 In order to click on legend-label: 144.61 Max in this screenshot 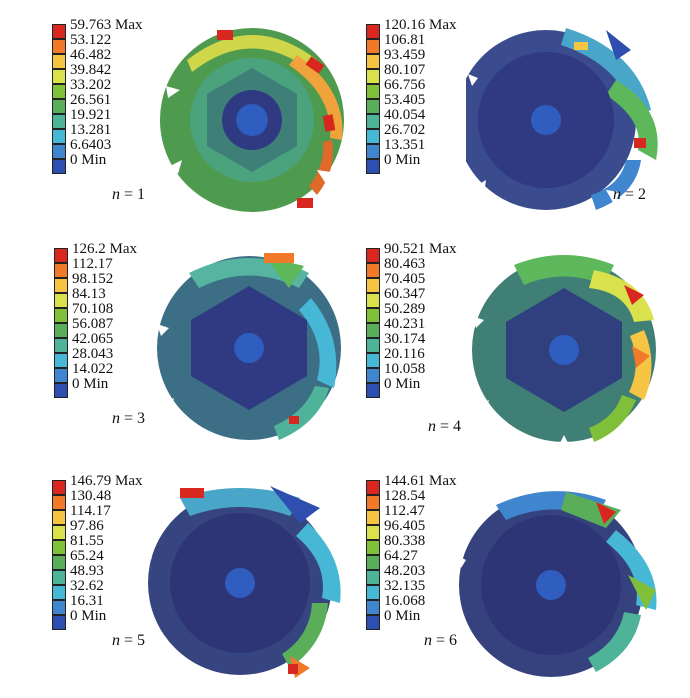, I will do `click(420, 481)`.